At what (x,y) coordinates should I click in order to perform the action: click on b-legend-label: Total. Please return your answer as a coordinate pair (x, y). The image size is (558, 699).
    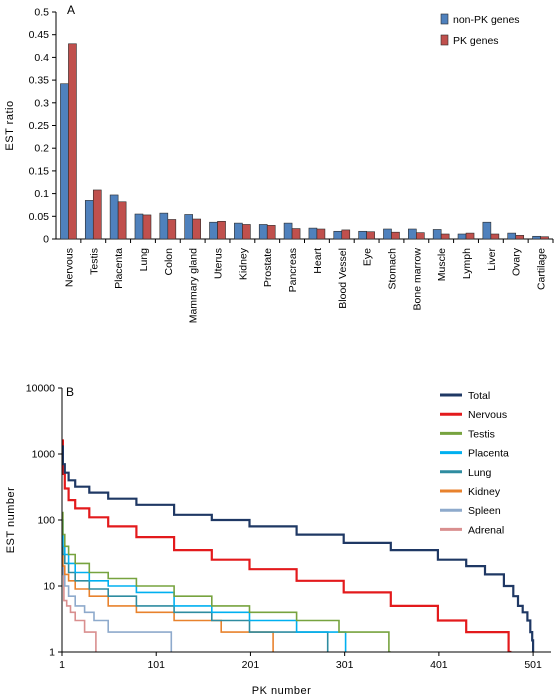
    Looking at the image, I should click on (479, 396).